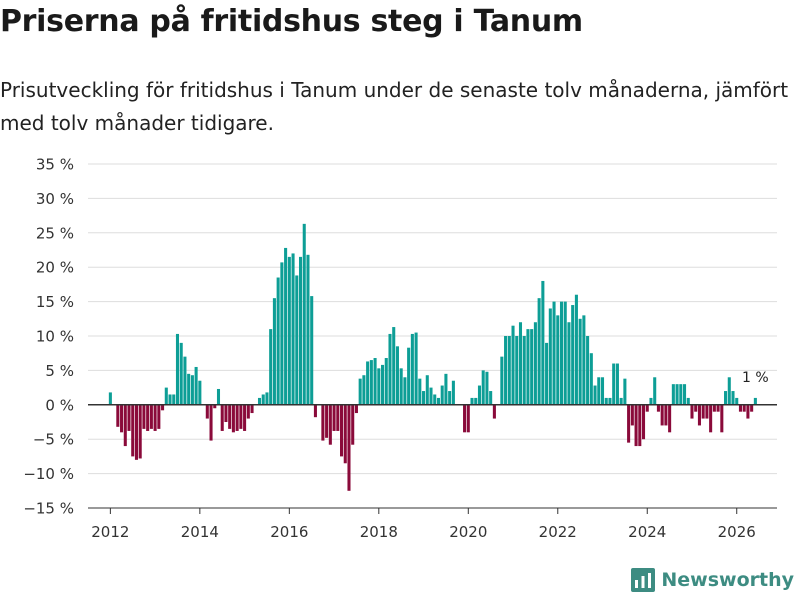 The height and width of the screenshot is (600, 800). Describe the element at coordinates (110, 532) in the screenshot. I see `x-tick-label: 2012` at that location.